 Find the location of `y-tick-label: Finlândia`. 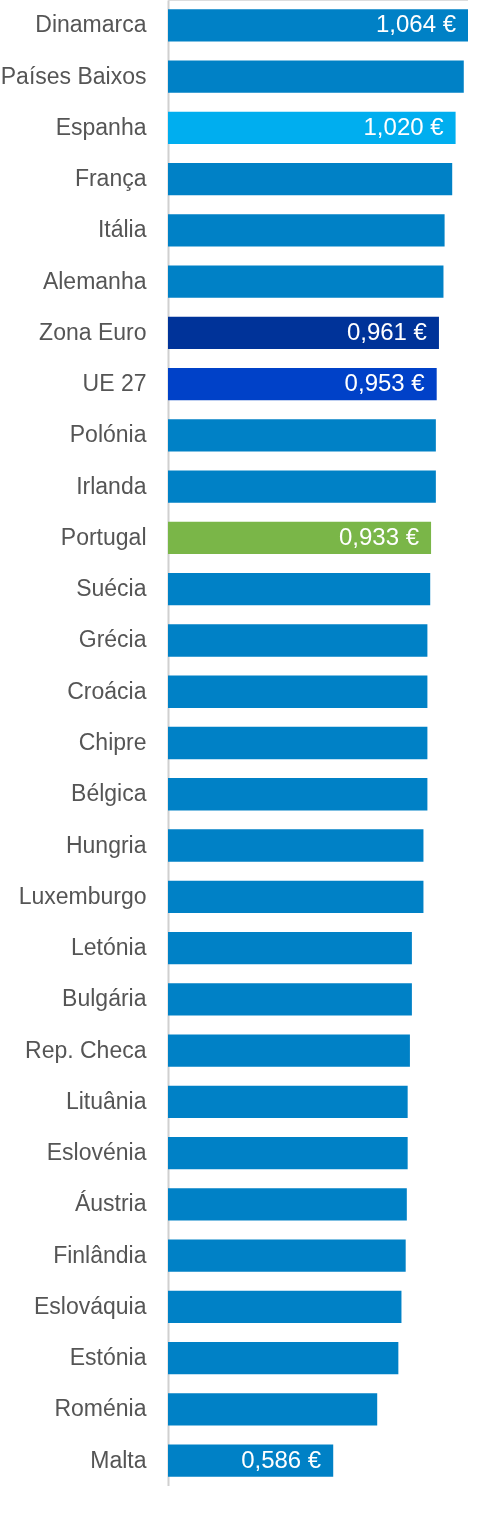

y-tick-label: Finlândia is located at coordinates (100, 1254).